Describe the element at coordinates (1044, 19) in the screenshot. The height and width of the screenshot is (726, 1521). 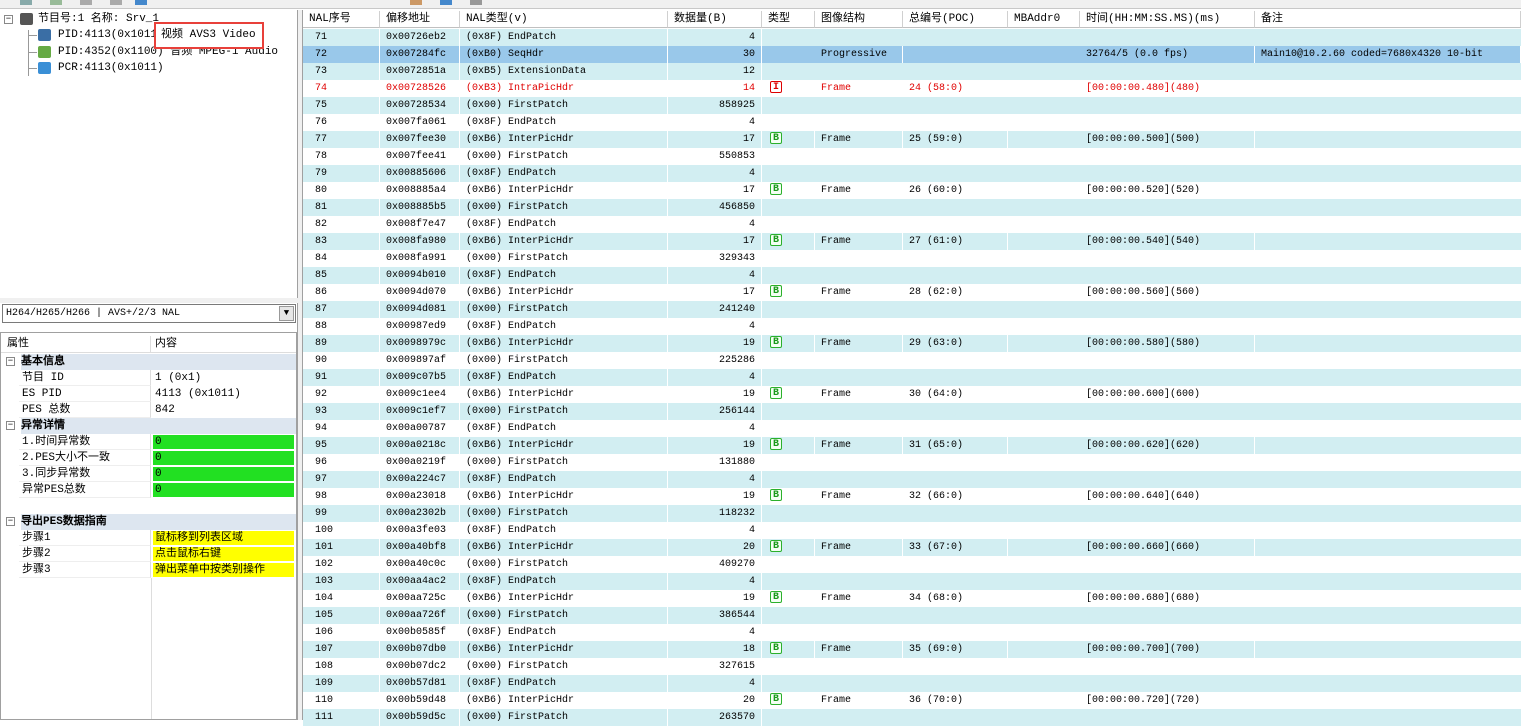
I see `column-header: MBAddr0` at that location.